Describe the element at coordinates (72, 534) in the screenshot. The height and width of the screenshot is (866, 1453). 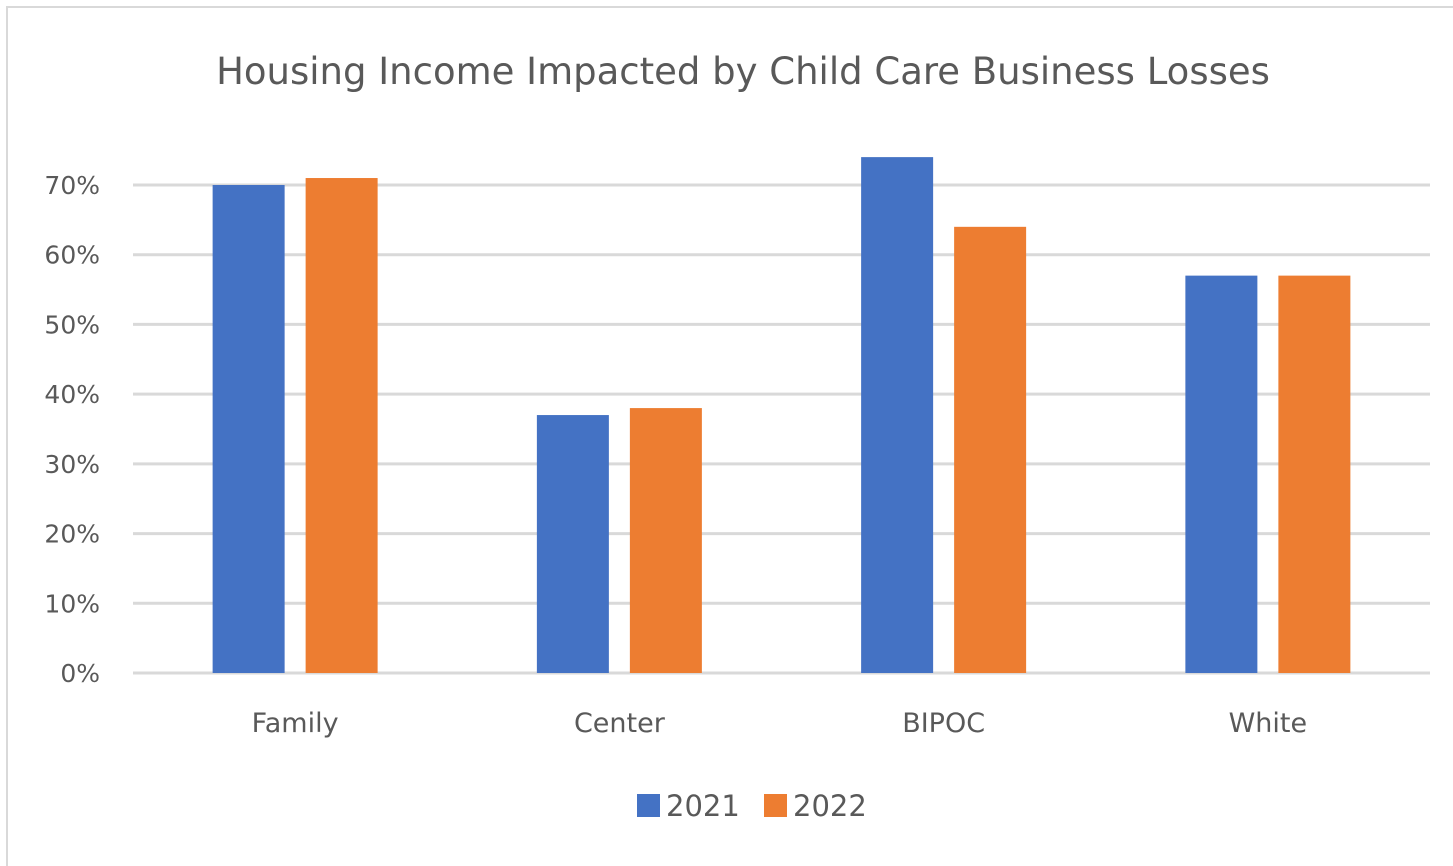
I see `y-tick-label: 20%` at that location.